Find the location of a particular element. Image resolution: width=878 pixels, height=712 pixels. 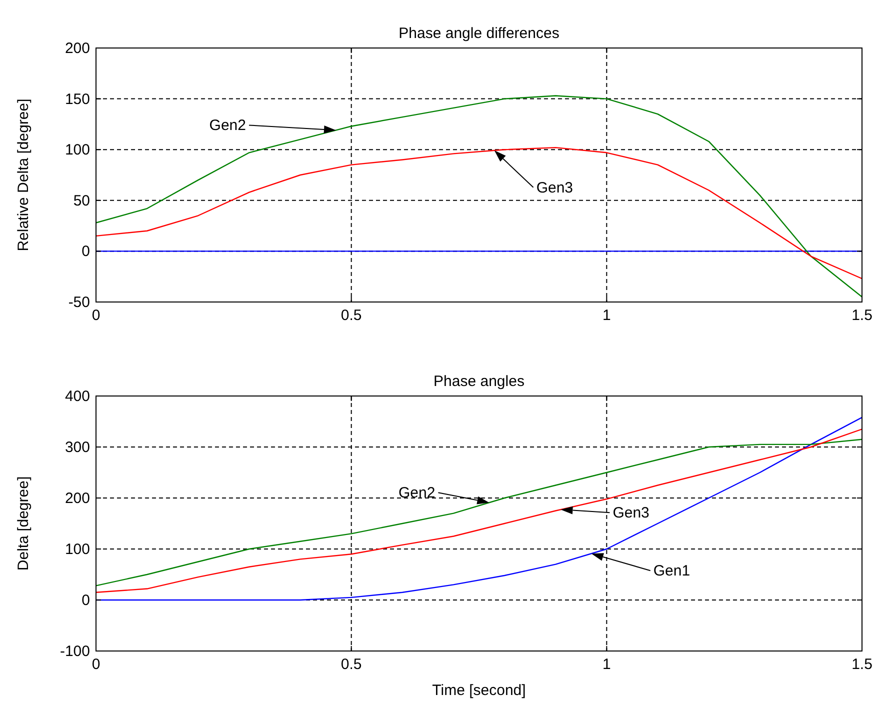

y-axis-title: Relative Delta [degree] is located at coordinates (23, 175).